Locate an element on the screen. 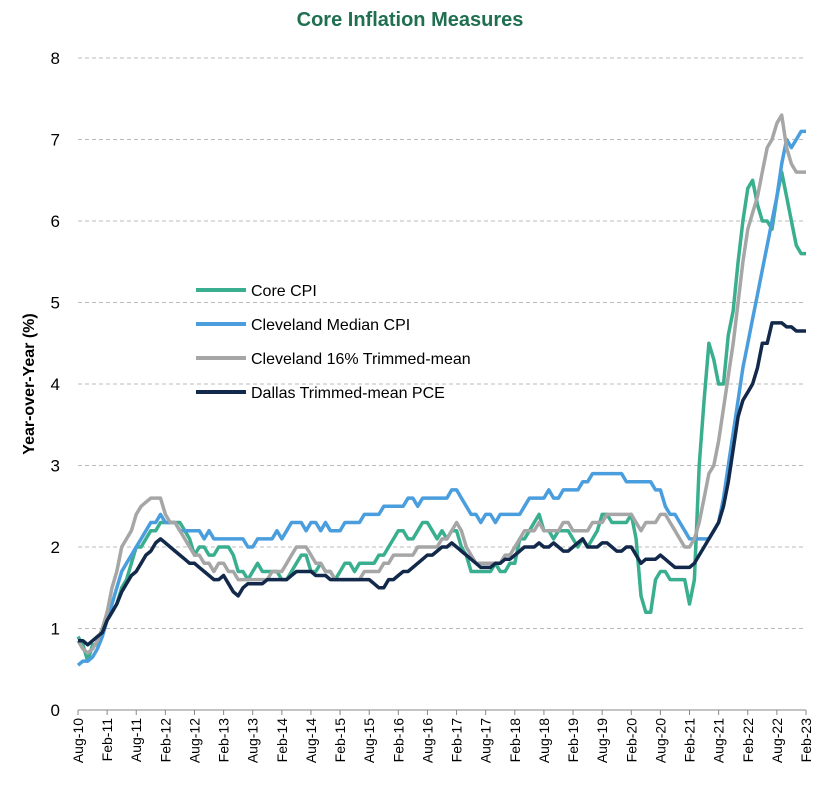 The image size is (818, 792). x-tick-label: Aug-12 is located at coordinates (194, 740).